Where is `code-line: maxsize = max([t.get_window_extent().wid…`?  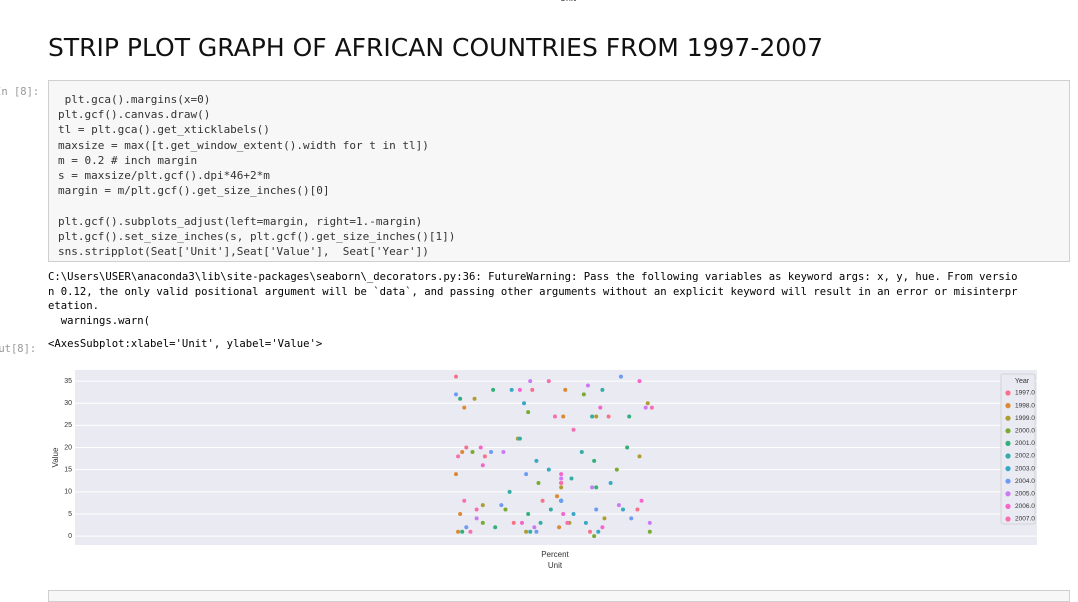
code-line: maxsize = max([t.get_window_extent().wid… is located at coordinates (243, 145).